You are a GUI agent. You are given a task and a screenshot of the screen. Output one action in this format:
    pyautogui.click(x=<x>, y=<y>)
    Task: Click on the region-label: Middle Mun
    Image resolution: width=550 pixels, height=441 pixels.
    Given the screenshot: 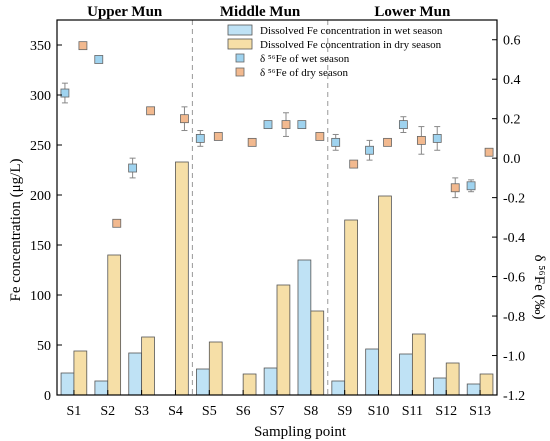 What is the action you would take?
    pyautogui.click(x=260, y=12)
    